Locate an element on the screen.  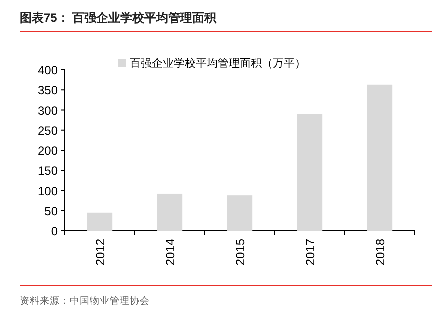
text: 资料来源：中国物业管理协会 is located at coordinates (85, 301).